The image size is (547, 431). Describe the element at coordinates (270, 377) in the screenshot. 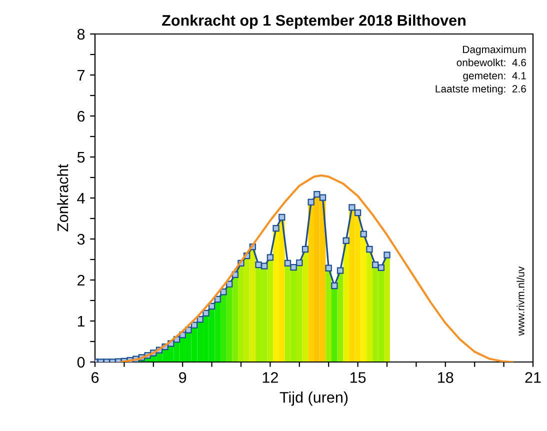

I see `x-tick-label: 12` at that location.